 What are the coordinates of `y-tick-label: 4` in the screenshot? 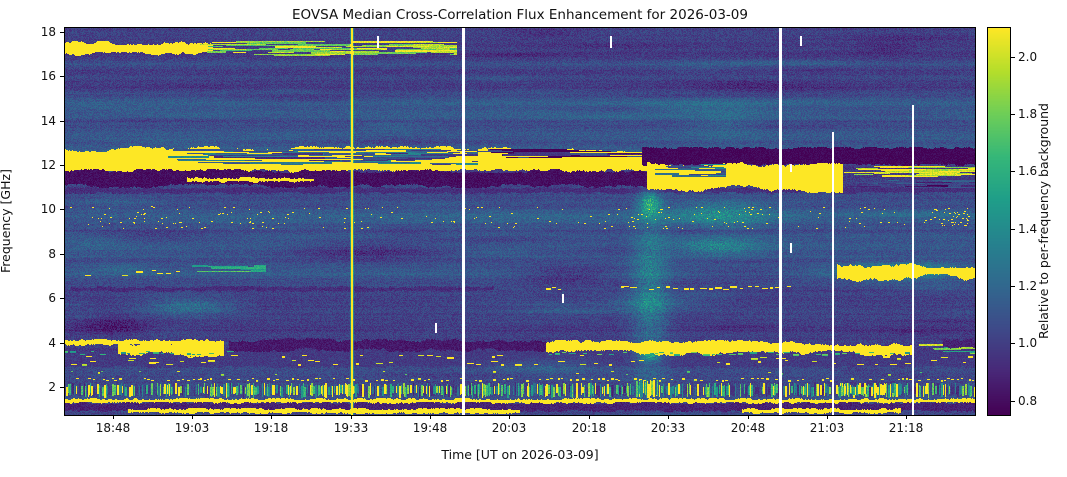 It's located at (52, 343).